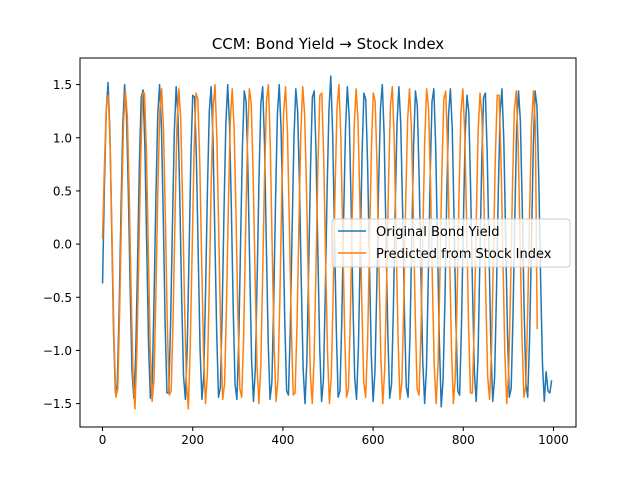  I want to click on y-tick-label: 0.5, so click(62, 191).